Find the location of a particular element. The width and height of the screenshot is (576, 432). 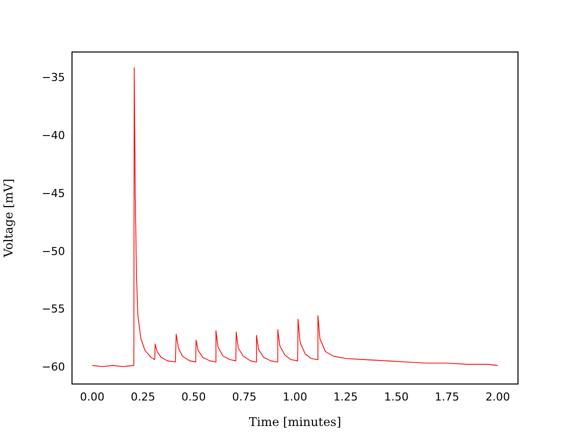

y-axis-title: Voltage [mV] is located at coordinates (8, 218).